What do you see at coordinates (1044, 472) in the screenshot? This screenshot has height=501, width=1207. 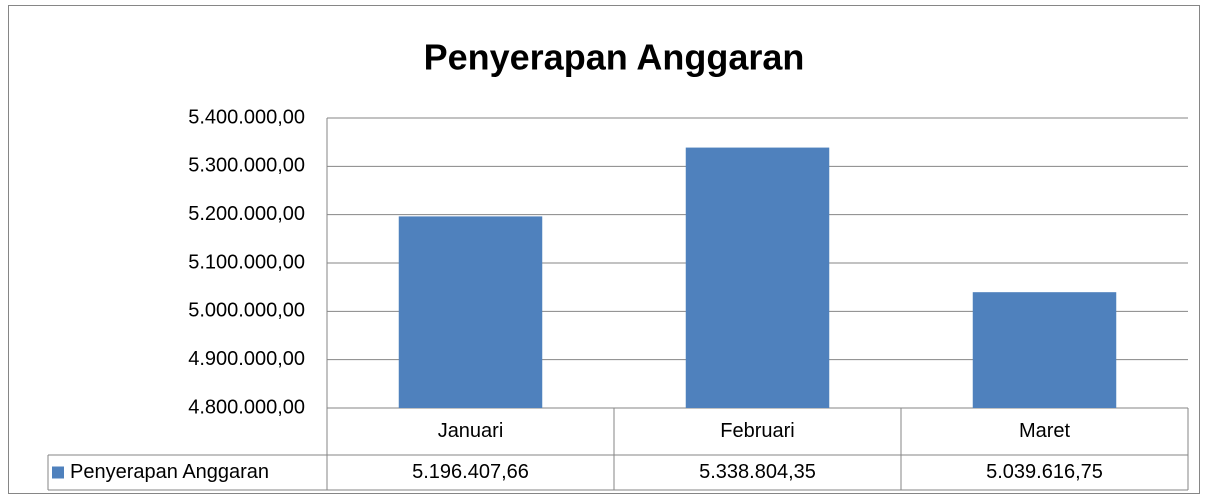 I see `table-value: 5.039.616,75` at bounding box center [1044, 472].